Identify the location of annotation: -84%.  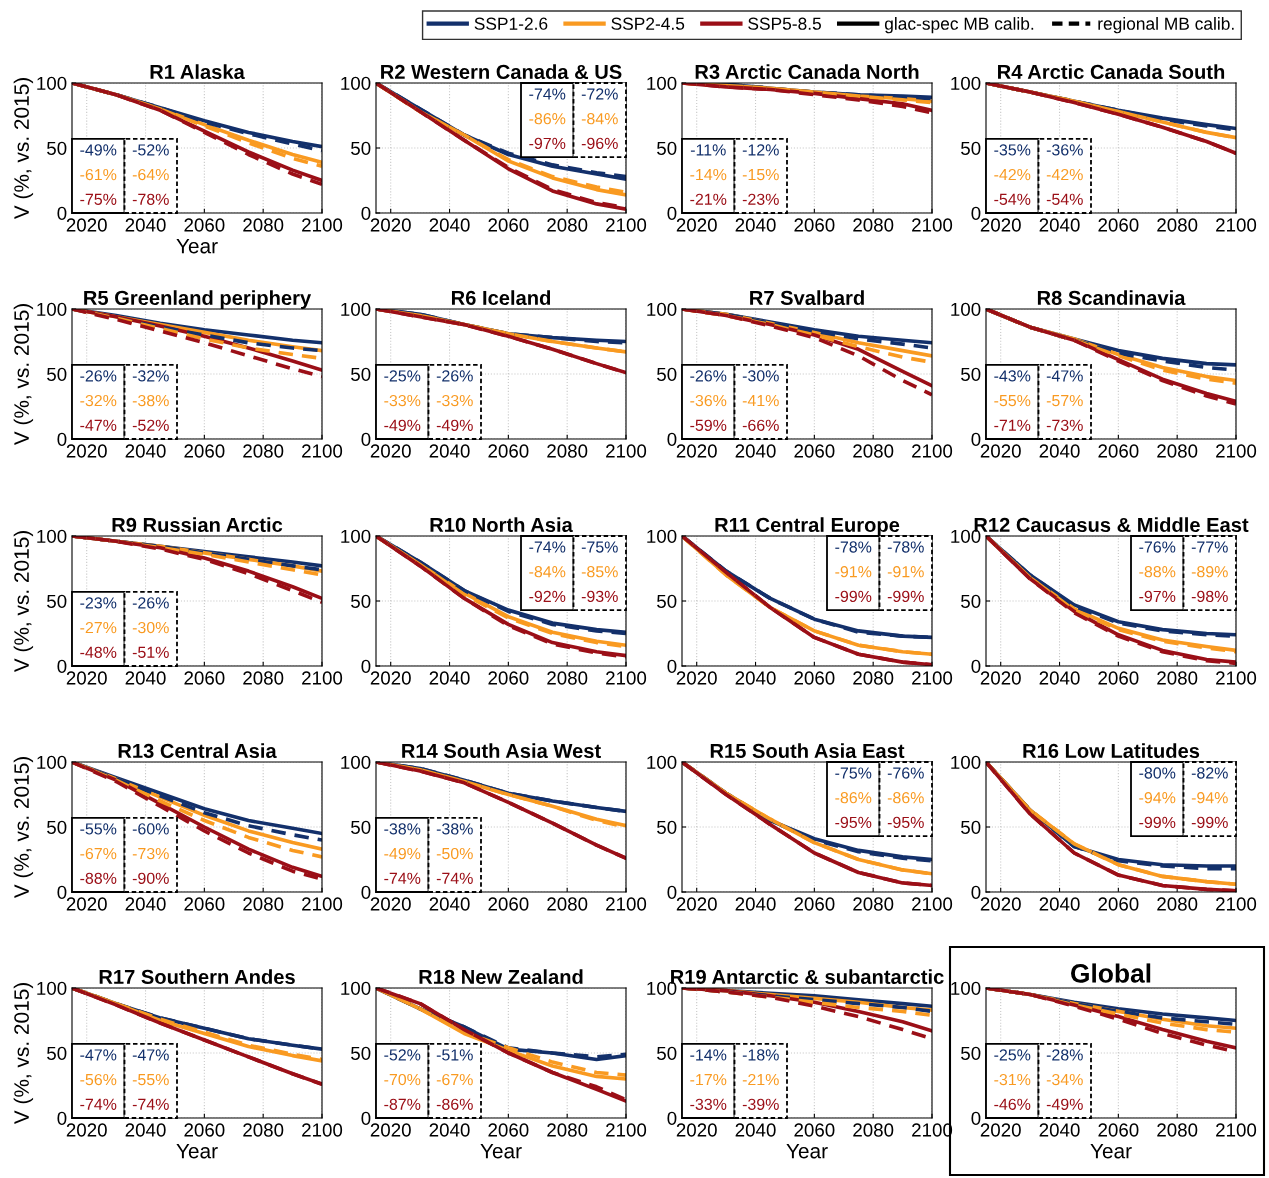
(547, 572).